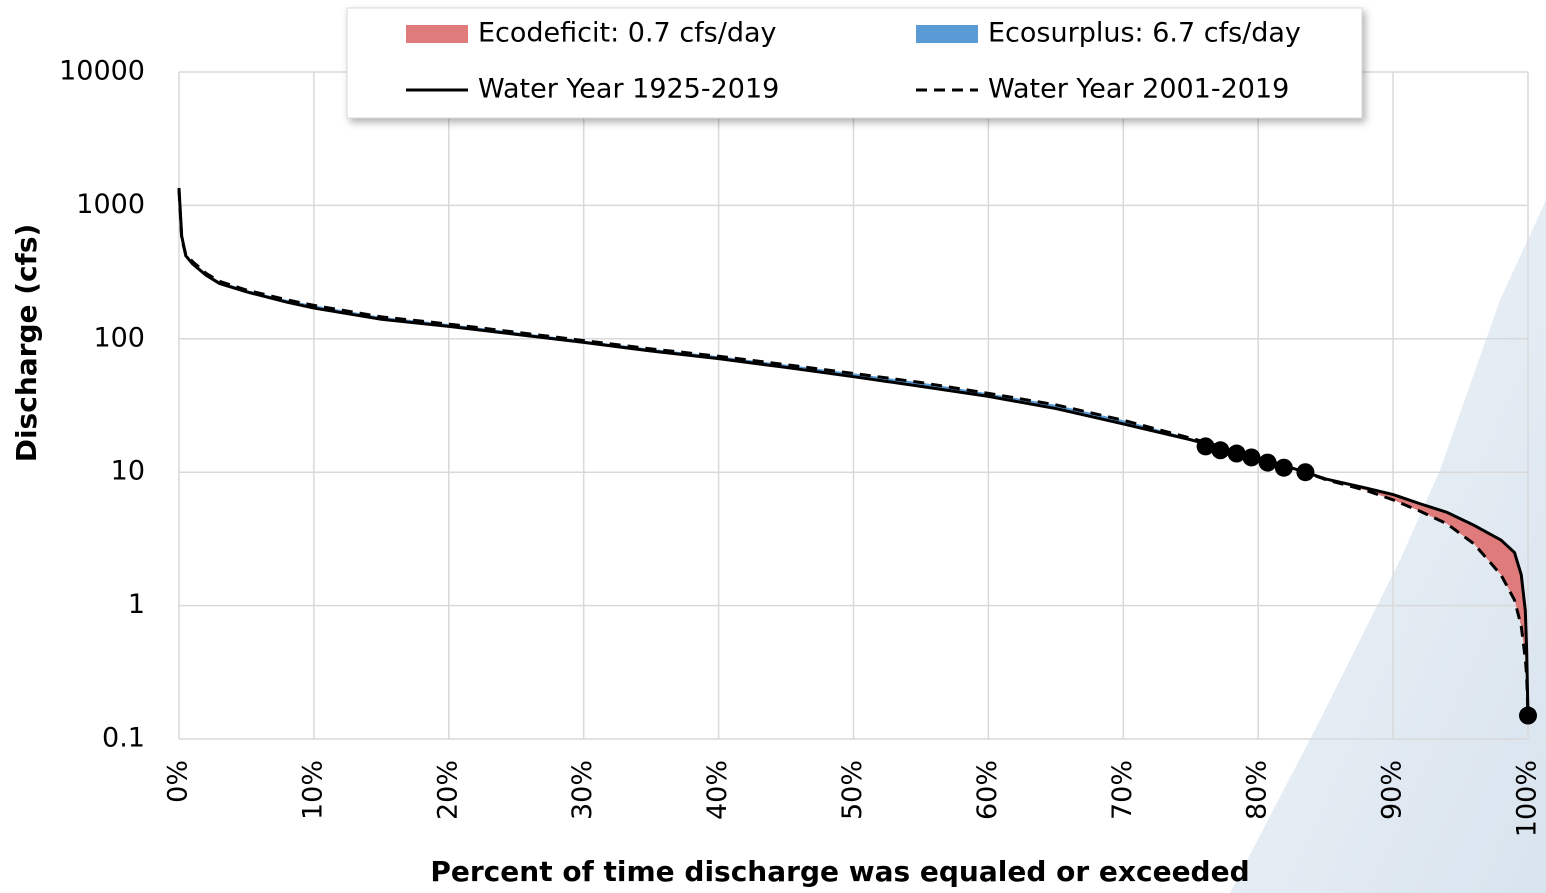 The image size is (1546, 893). I want to click on y-tick-label: 0.1, so click(123, 738).